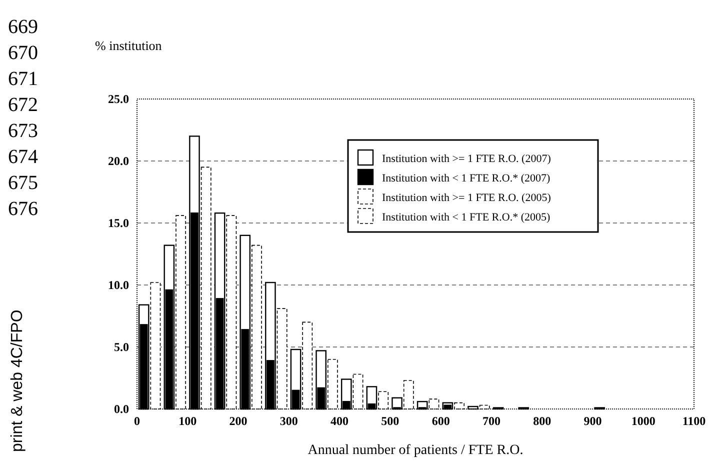  What do you see at coordinates (23, 27) in the screenshot?
I see `text: 669` at bounding box center [23, 27].